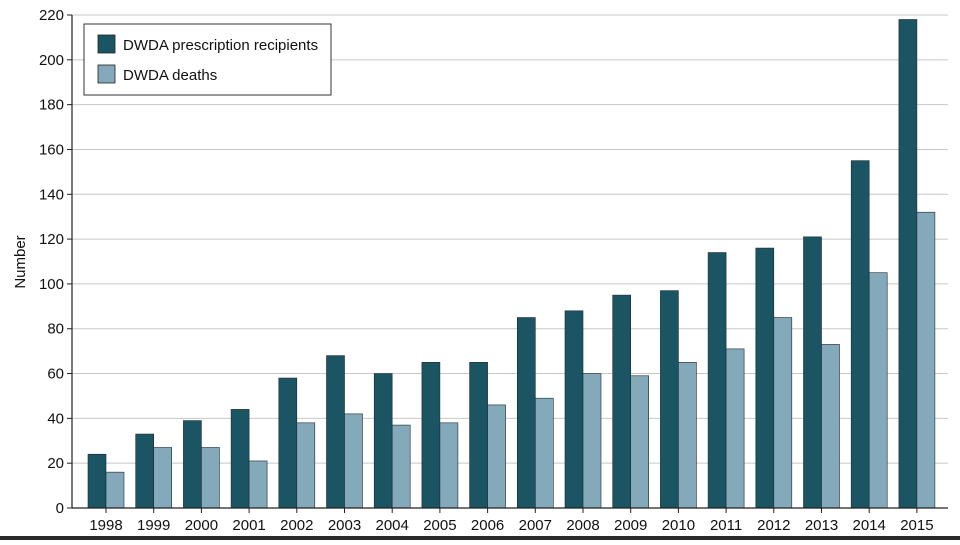  Describe the element at coordinates (106, 44) in the screenshot. I see `legend-swatch-prescription-recipients` at that location.